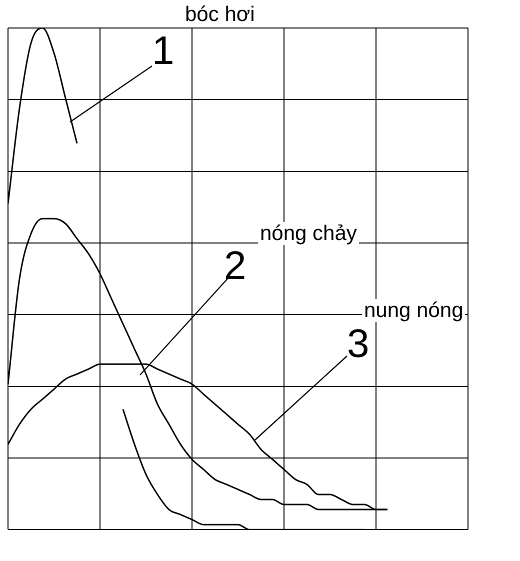  What do you see at coordinates (220, 14) in the screenshot?
I see `text: bóc hơi` at bounding box center [220, 14].